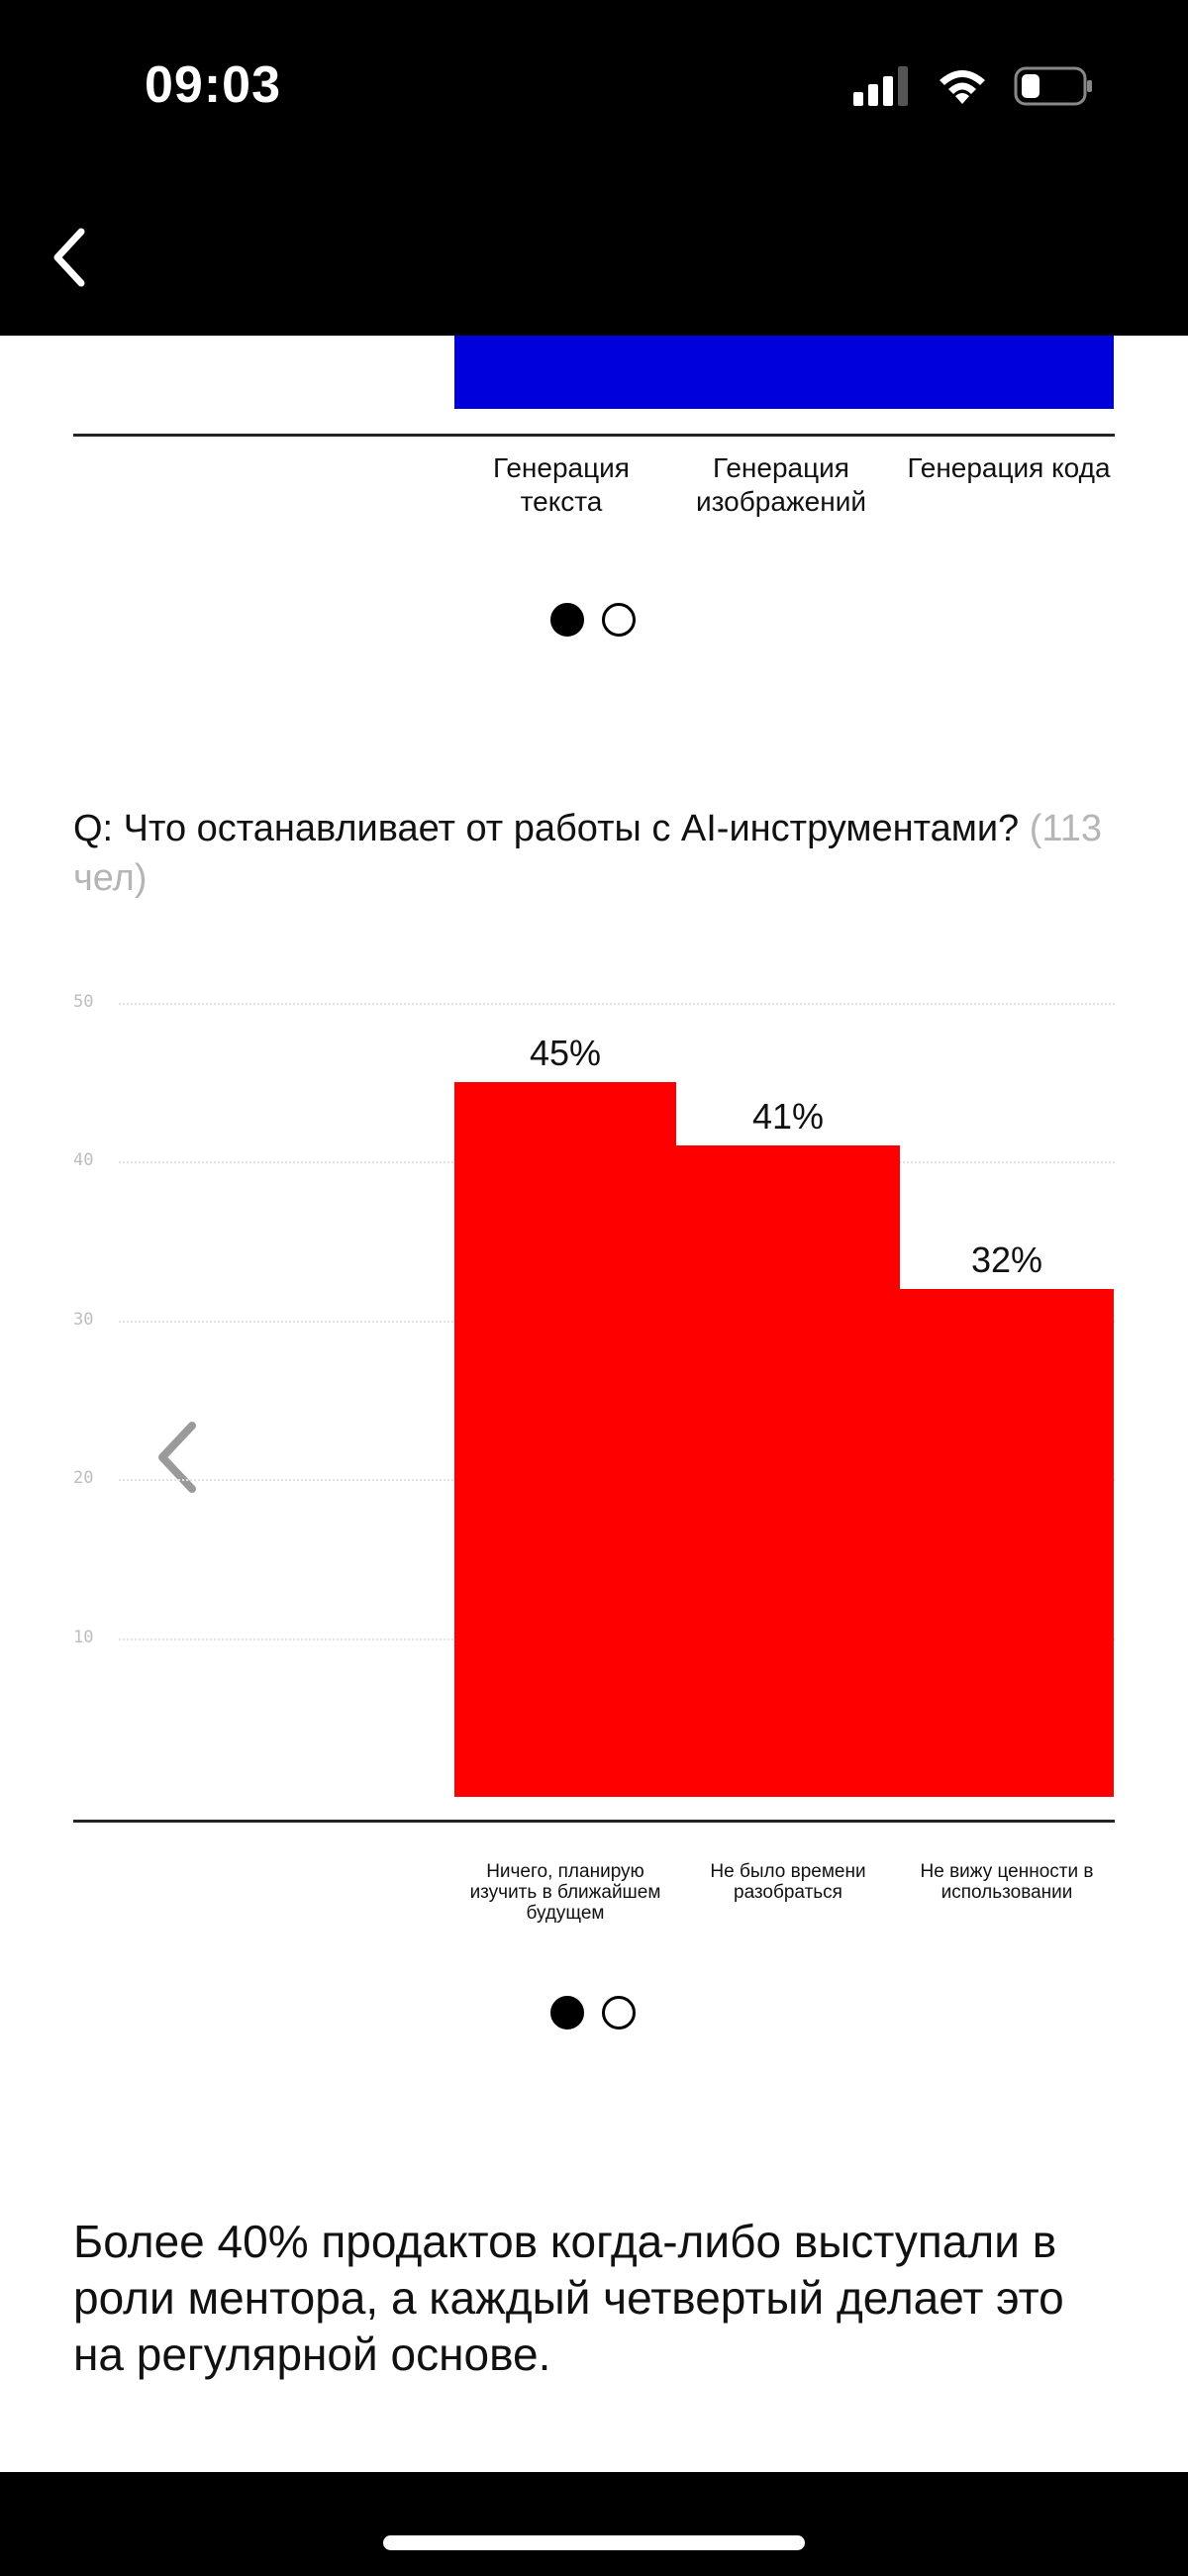 The width and height of the screenshot is (1188, 2576). What do you see at coordinates (962, 89) in the screenshot?
I see `wifi-icon` at bounding box center [962, 89].